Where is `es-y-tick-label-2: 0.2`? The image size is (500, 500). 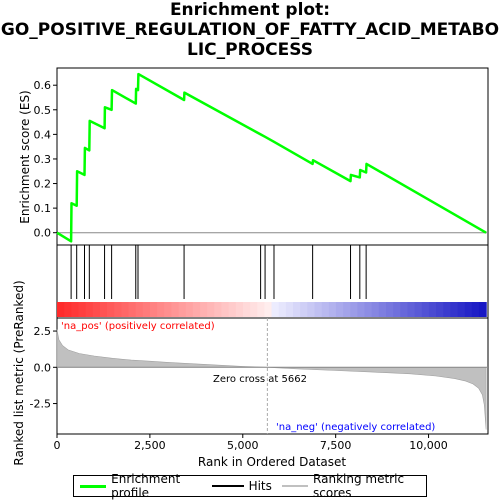
es-y-tick-label-2: 0.2 is located at coordinates (43, 184).